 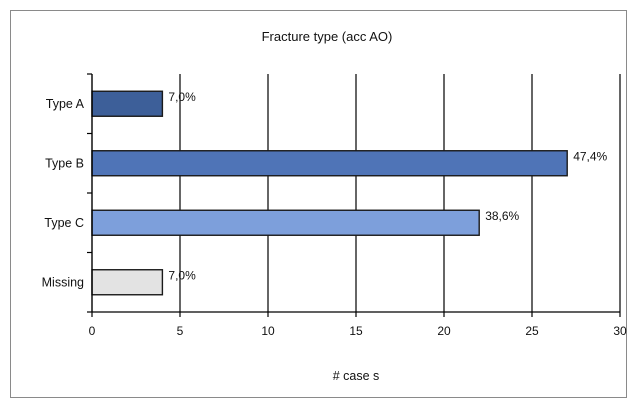 What do you see at coordinates (182, 97) in the screenshot?
I see `data-label-type-a: 7,0%` at bounding box center [182, 97].